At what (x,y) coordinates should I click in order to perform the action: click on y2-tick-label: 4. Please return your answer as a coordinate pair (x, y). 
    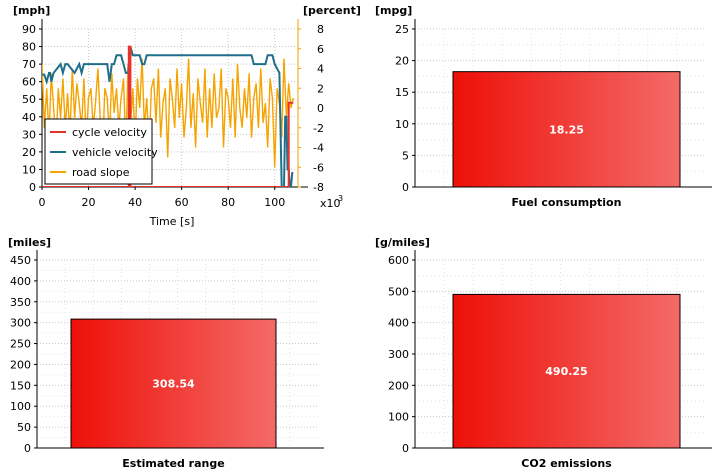
    Looking at the image, I should click on (320, 69).